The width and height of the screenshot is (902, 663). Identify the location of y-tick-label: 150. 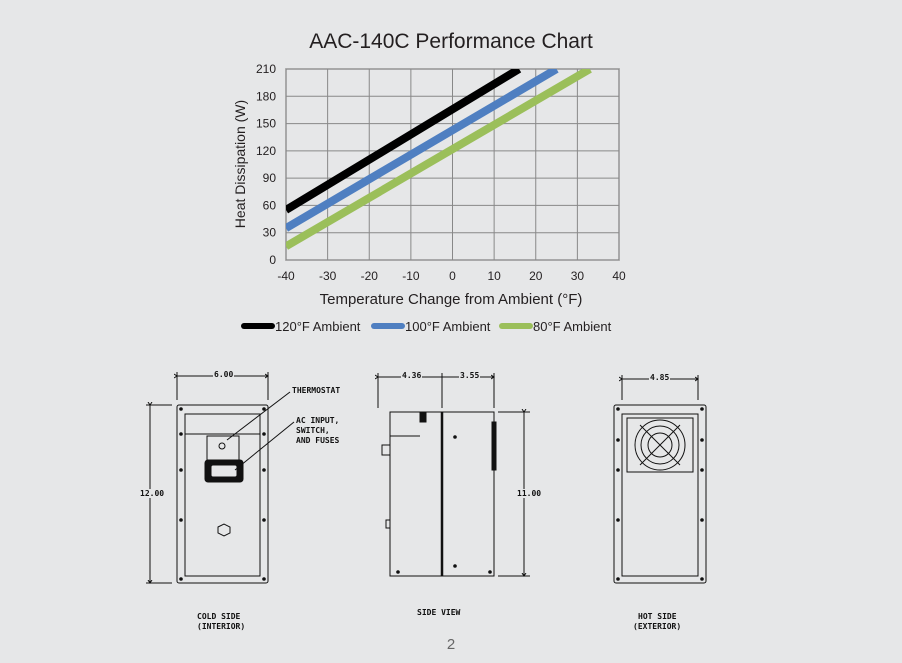
(266, 124).